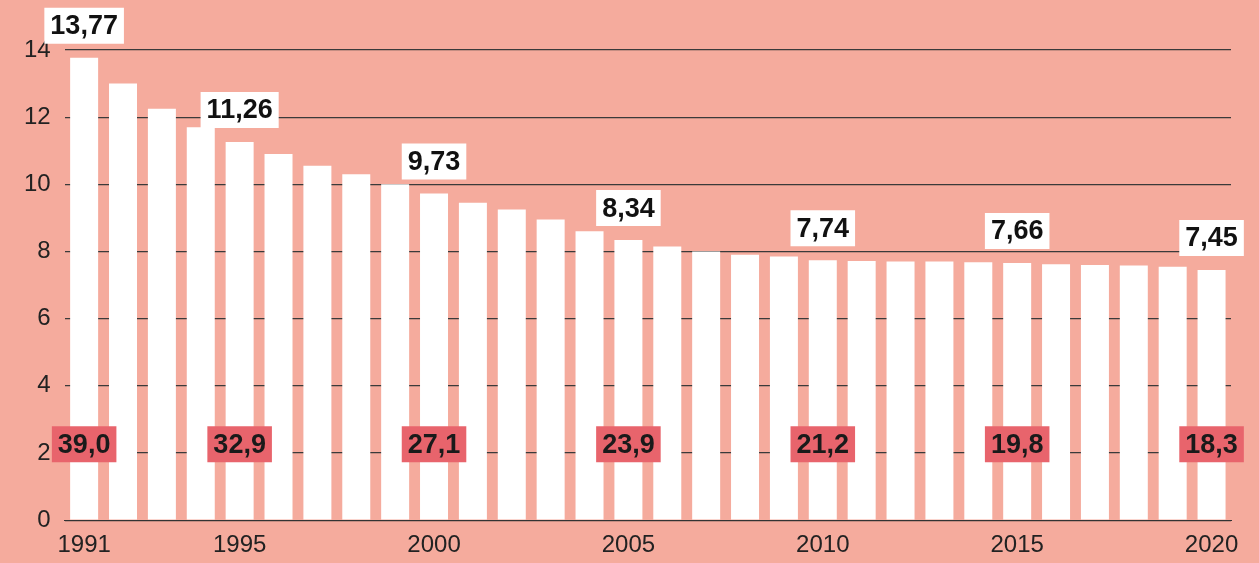  Describe the element at coordinates (823, 443) in the screenshot. I see `annotation: 21,2` at that location.